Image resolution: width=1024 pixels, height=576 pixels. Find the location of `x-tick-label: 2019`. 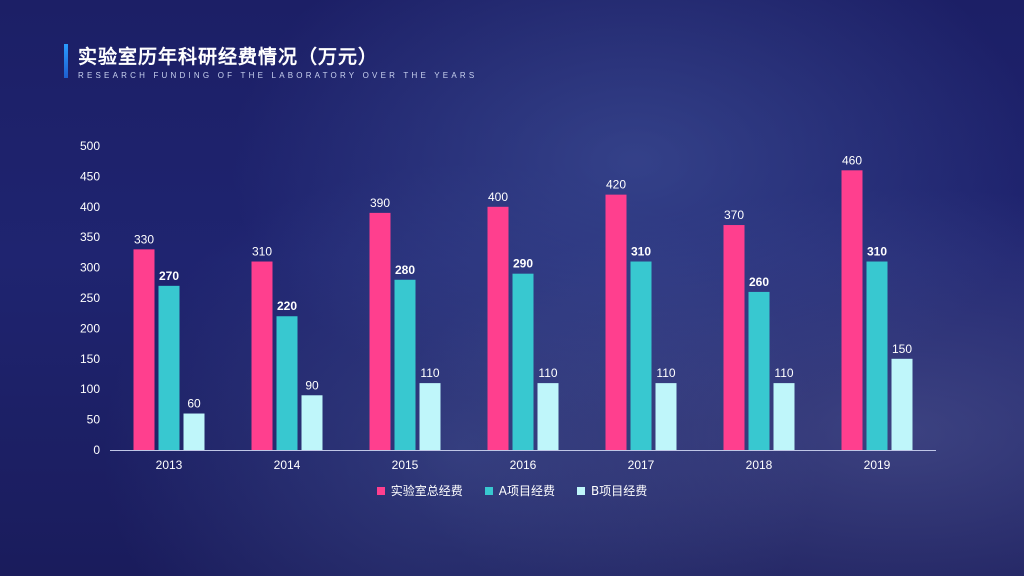

x-tick-label: 2019 is located at coordinates (877, 465).